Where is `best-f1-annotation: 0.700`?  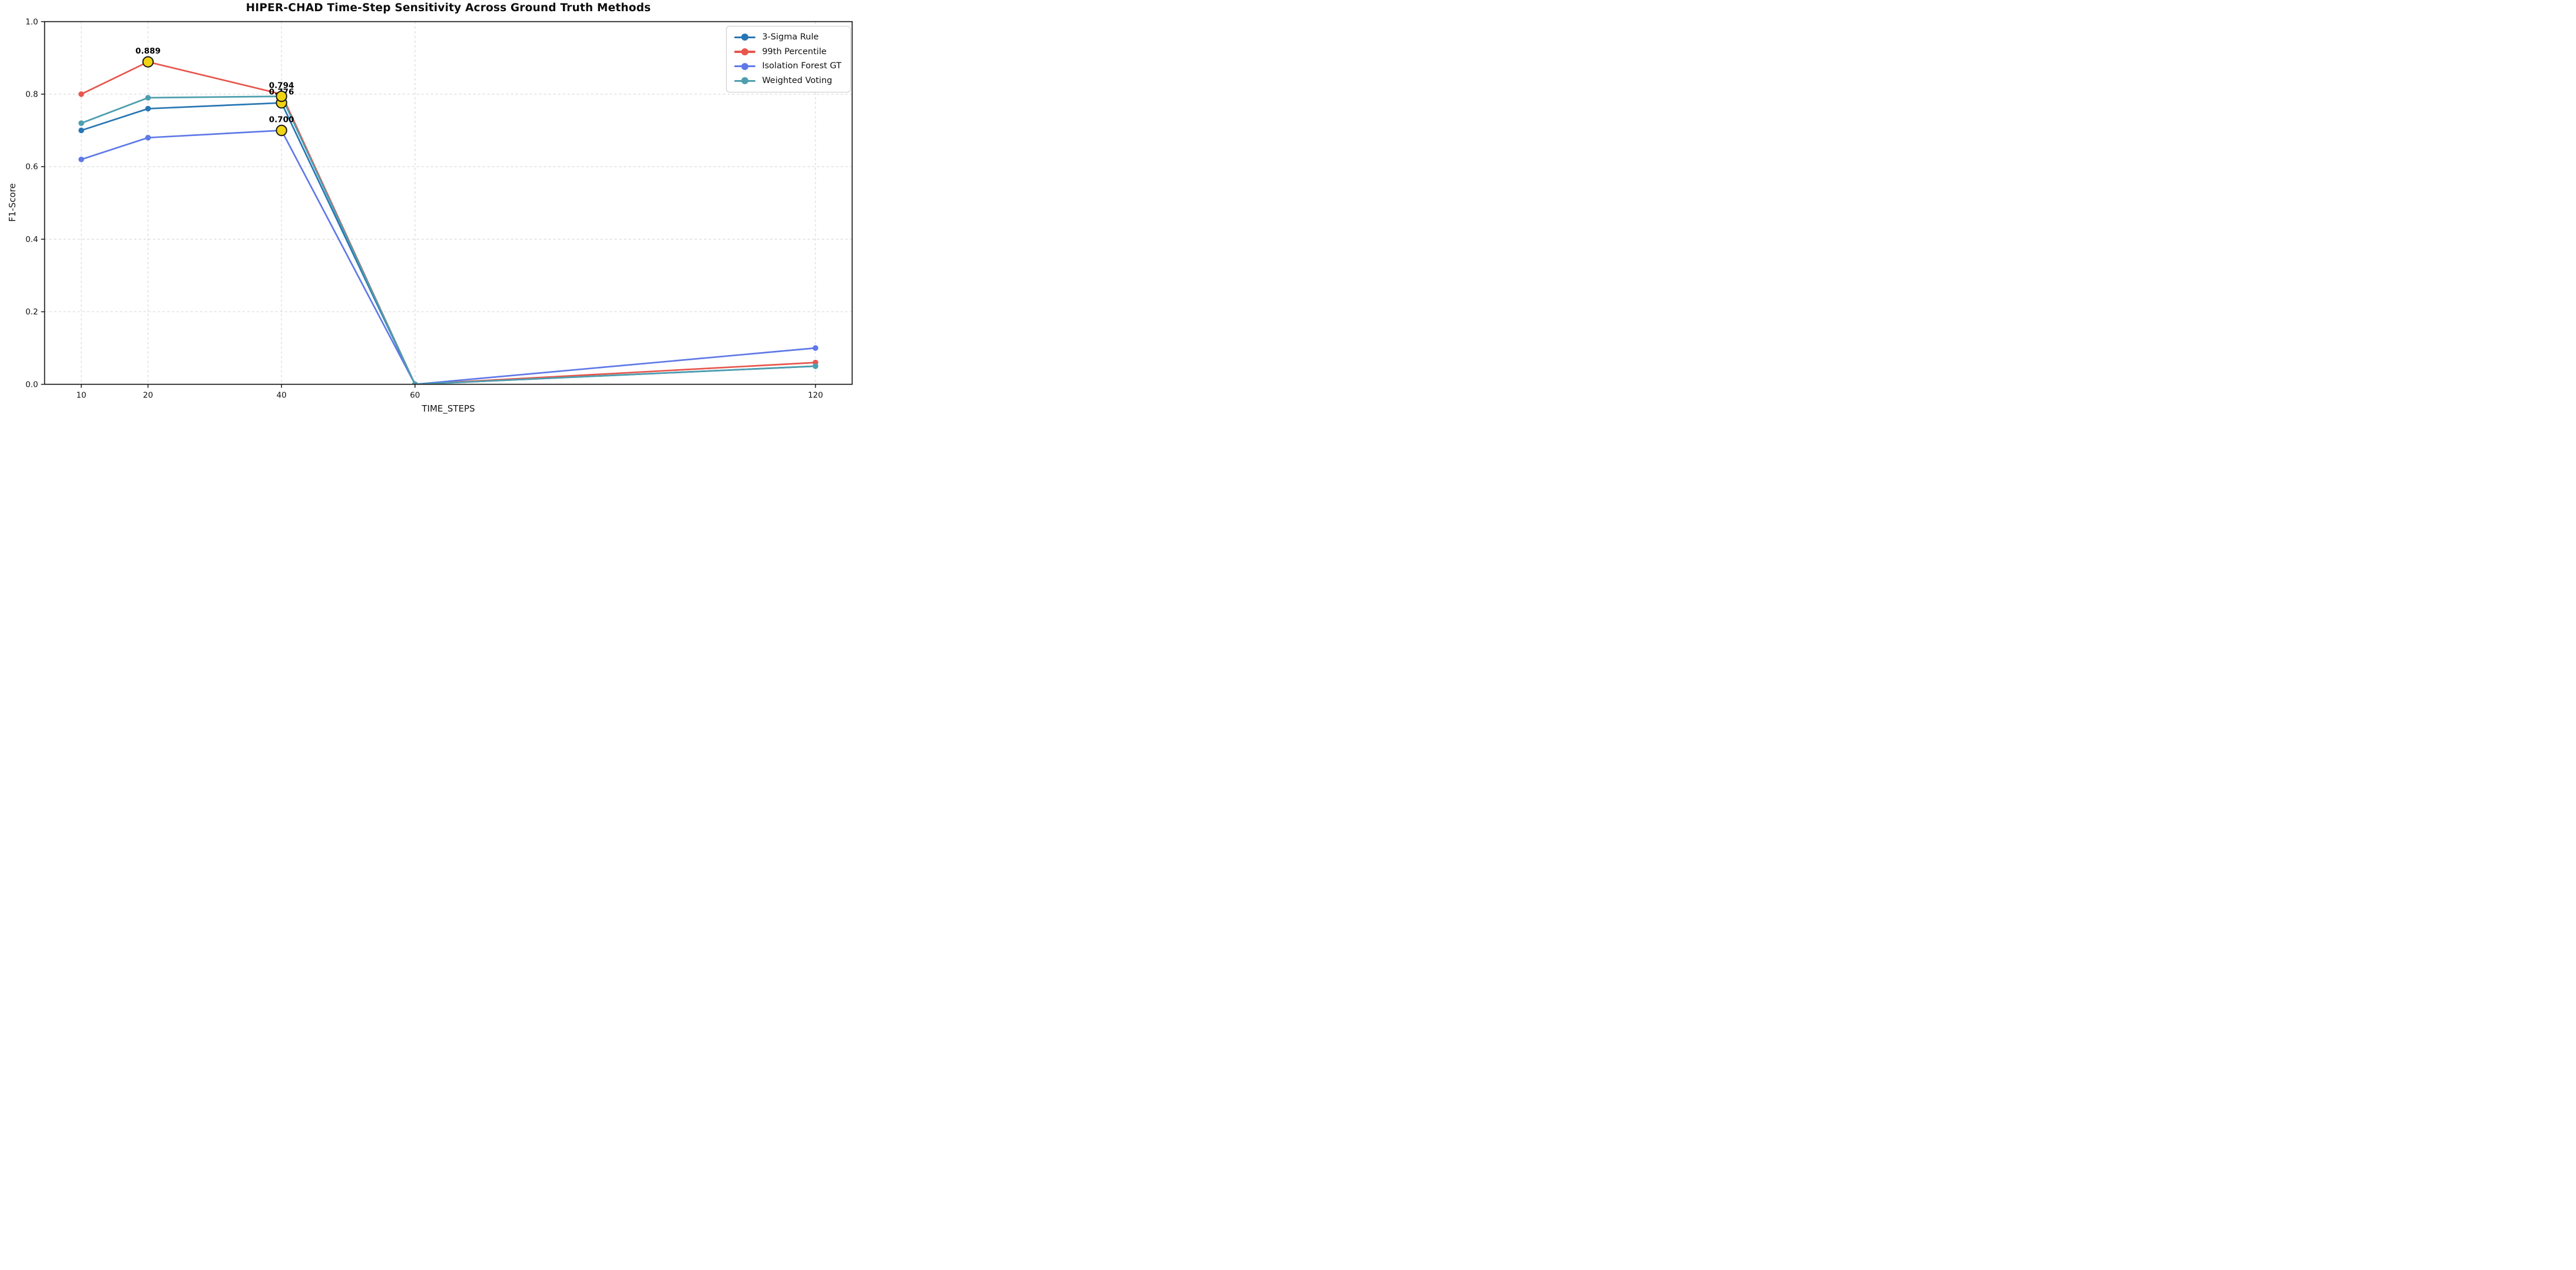
best-f1-annotation: 0.700 is located at coordinates (281, 120).